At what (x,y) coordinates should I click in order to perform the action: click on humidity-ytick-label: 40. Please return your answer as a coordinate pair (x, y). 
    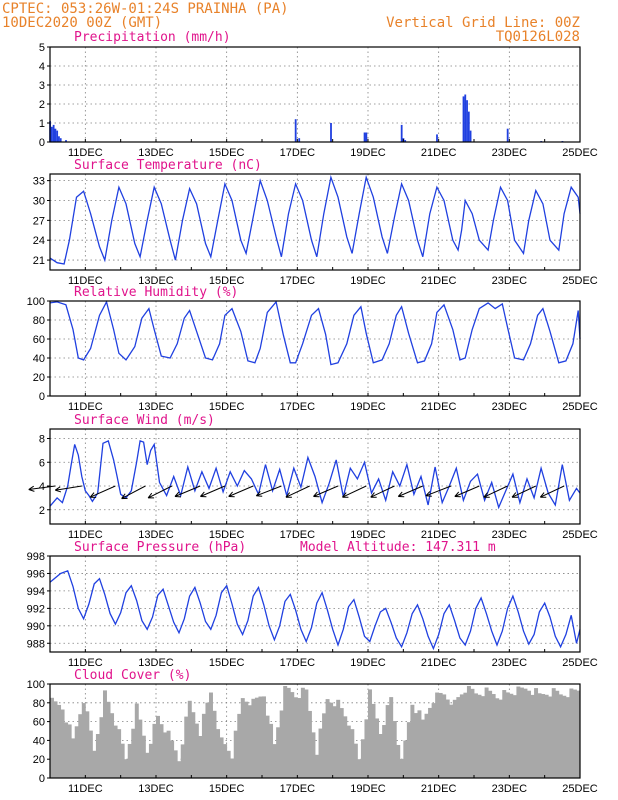
    Looking at the image, I should click on (39, 359).